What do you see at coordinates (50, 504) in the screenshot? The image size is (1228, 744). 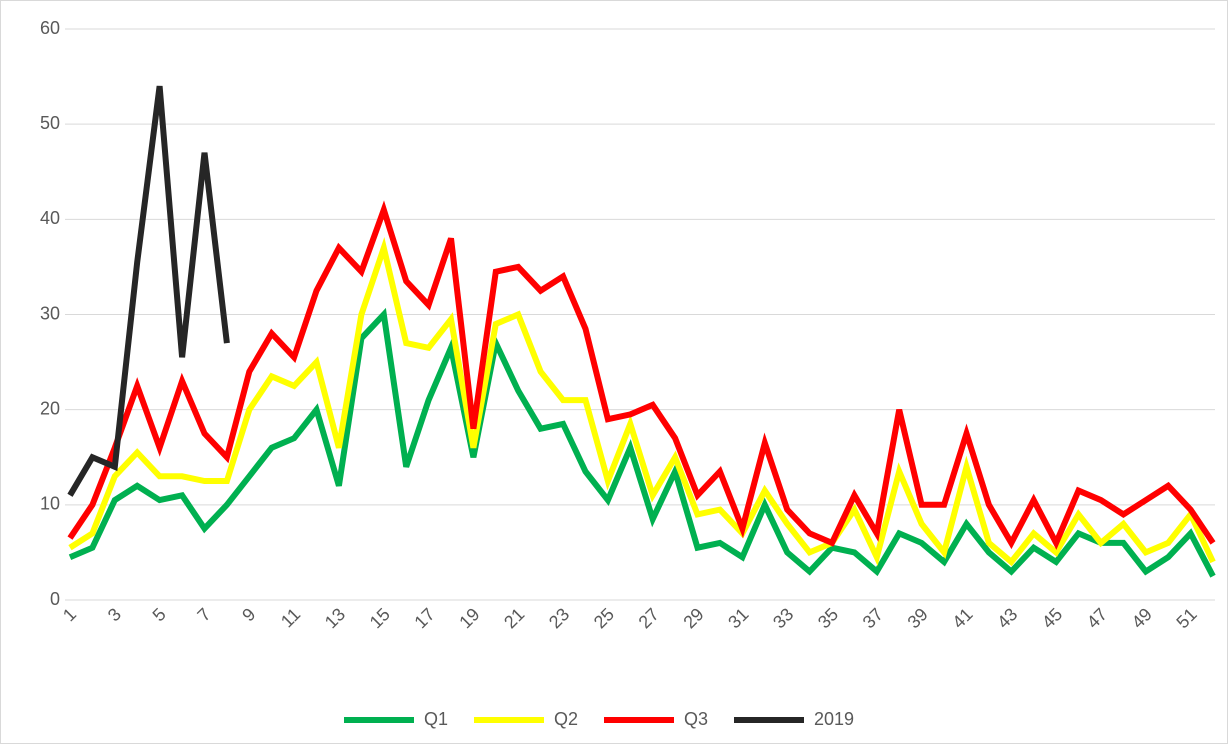 I see `y-tick-label: 10` at bounding box center [50, 504].